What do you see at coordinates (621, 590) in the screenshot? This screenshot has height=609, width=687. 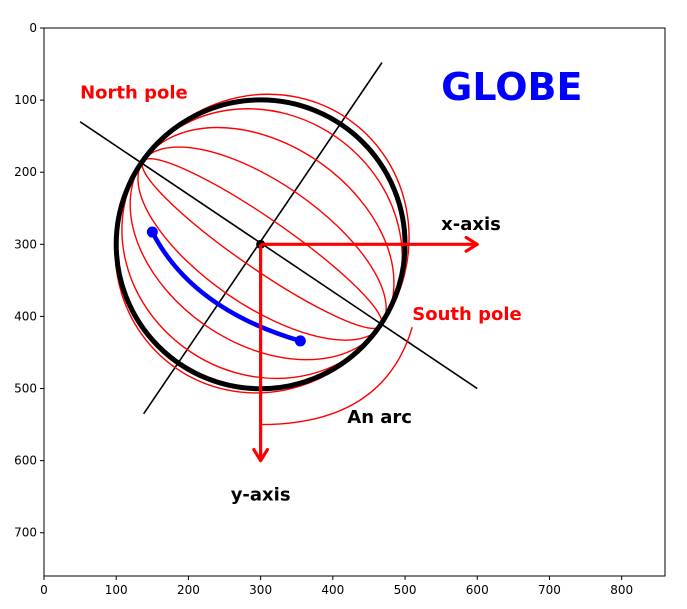 I see `x-tick-label: 800` at bounding box center [621, 590].